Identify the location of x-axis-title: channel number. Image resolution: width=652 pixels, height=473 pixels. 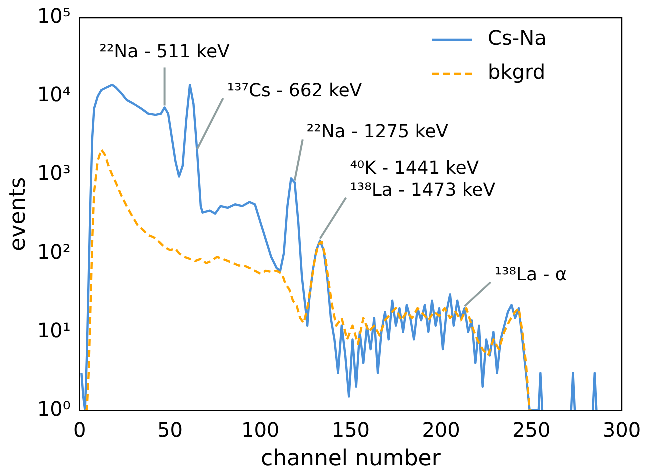
(351, 459).